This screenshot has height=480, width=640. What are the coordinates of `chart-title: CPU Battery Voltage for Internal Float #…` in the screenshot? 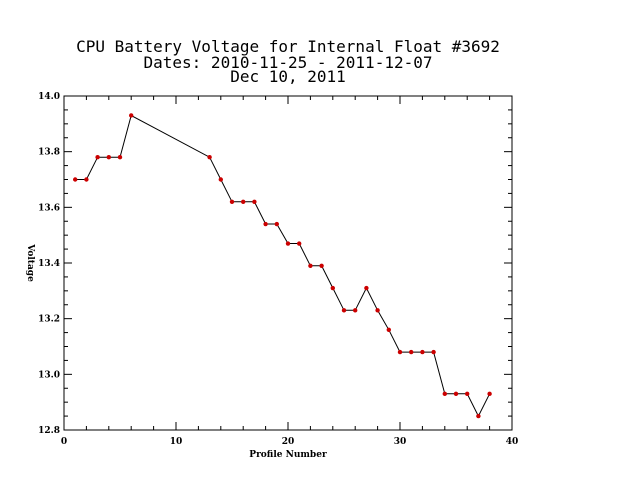 It's located at (288, 61).